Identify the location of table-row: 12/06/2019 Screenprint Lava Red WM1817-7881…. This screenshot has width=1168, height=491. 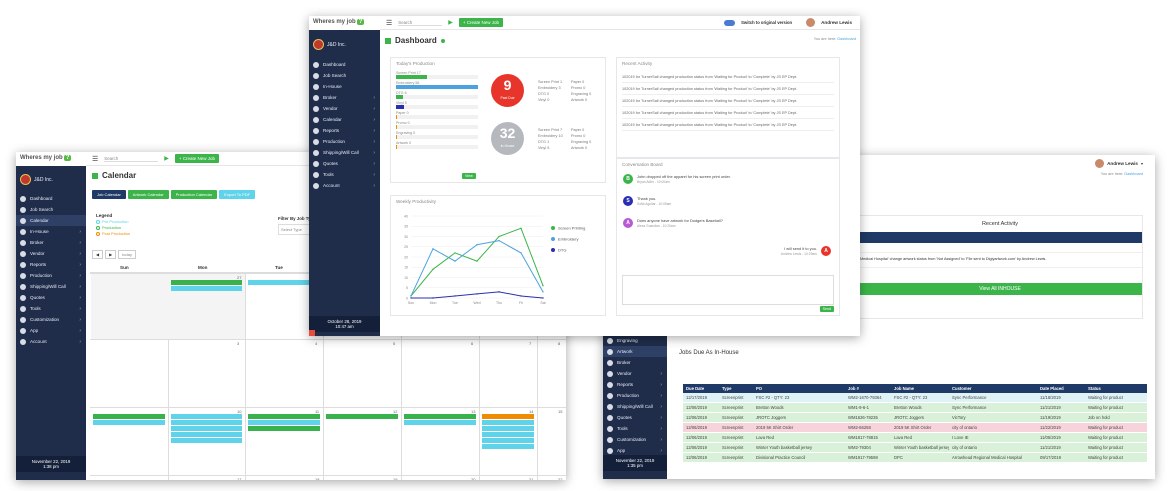
(915, 438).